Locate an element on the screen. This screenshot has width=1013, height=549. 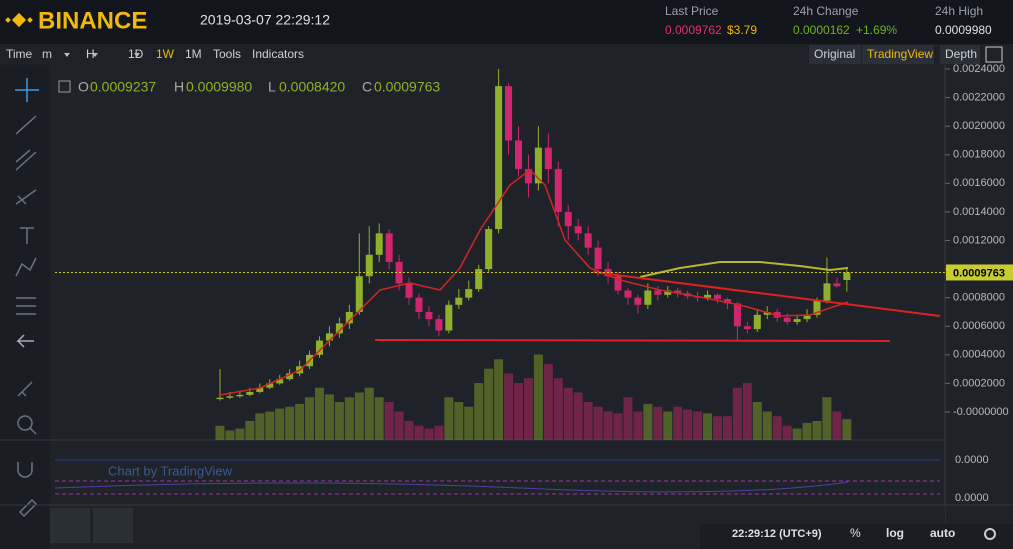
toolbar-button: Tools is located at coordinates (227, 54).